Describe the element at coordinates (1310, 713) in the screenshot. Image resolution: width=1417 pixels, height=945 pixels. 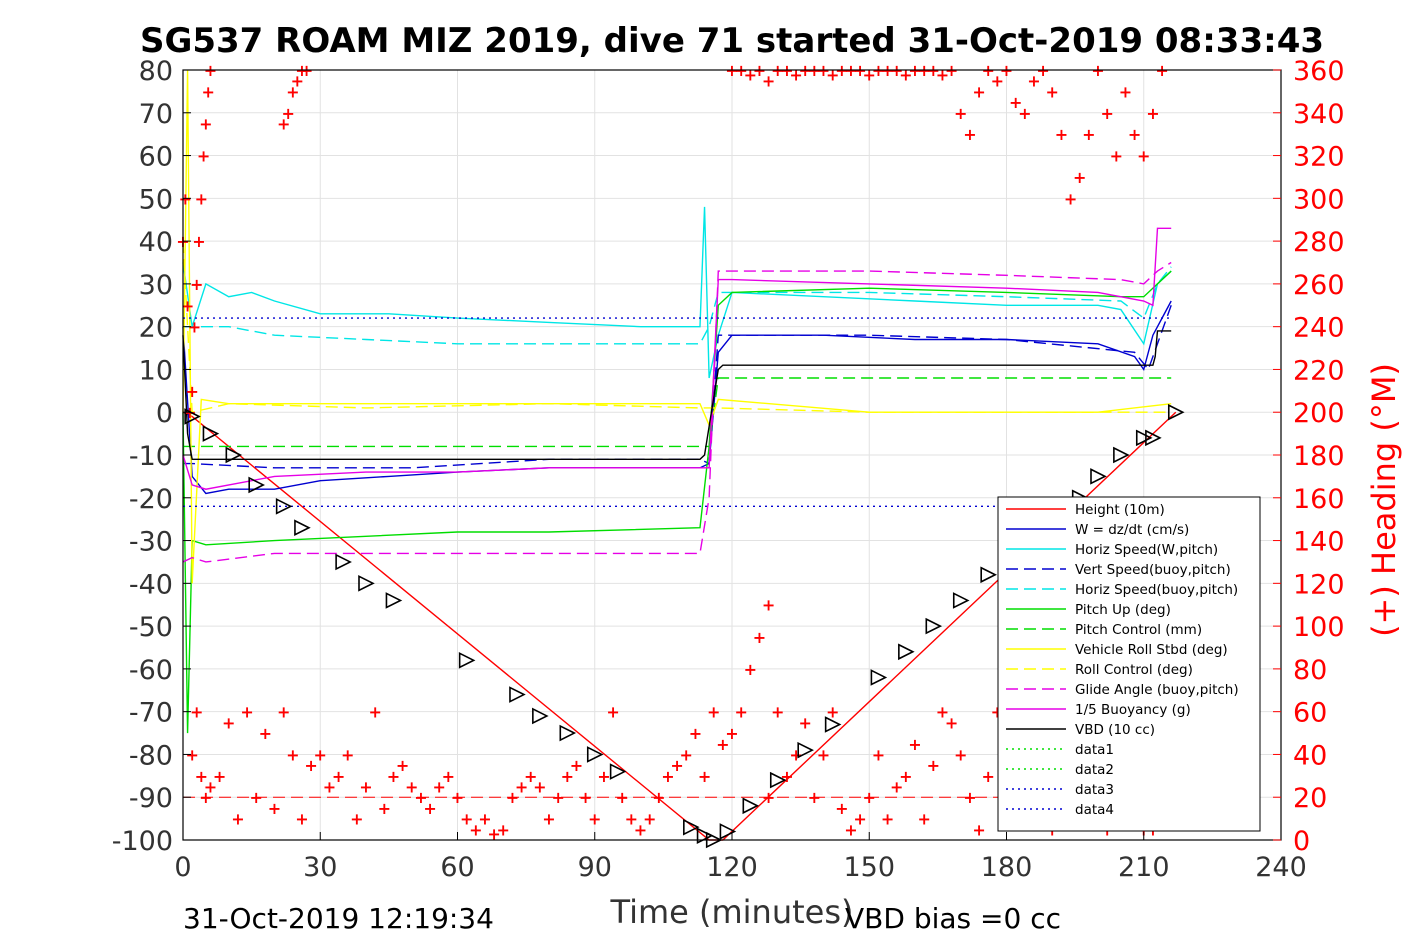
I see `y-right-tick-label: 60` at that location.